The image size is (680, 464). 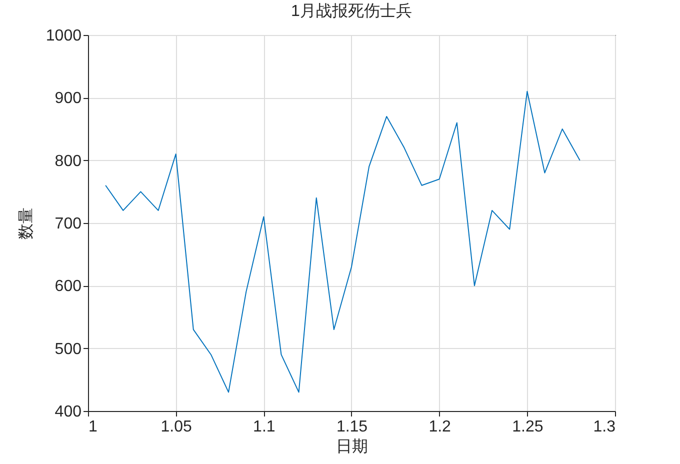 What do you see at coordinates (68, 287) in the screenshot?
I see `y-tick-label: 600` at bounding box center [68, 287].